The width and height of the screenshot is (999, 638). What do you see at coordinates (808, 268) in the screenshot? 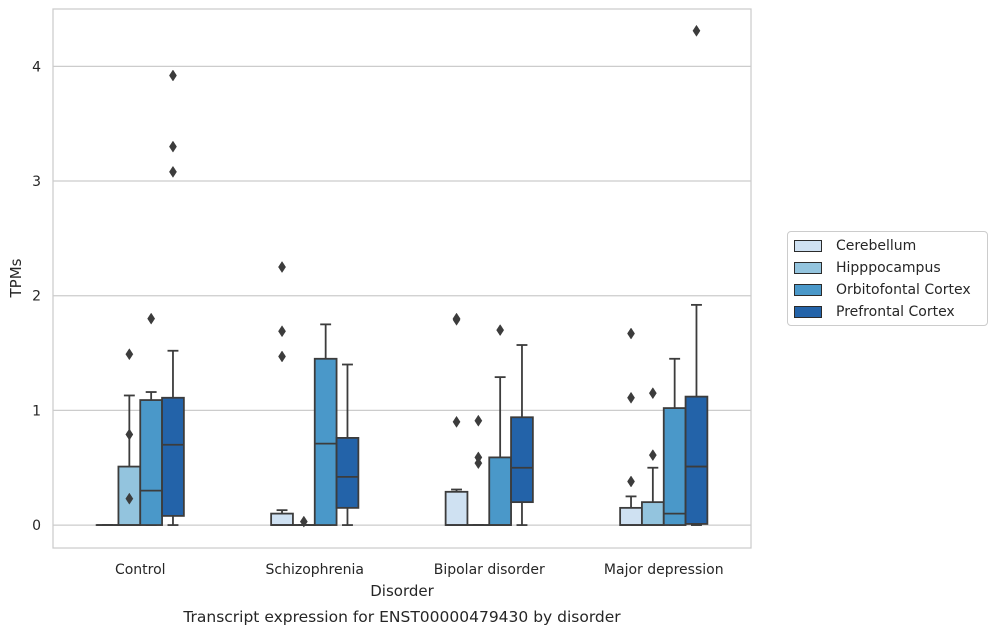
I see `legend-swatch-hipppocampus` at bounding box center [808, 268].